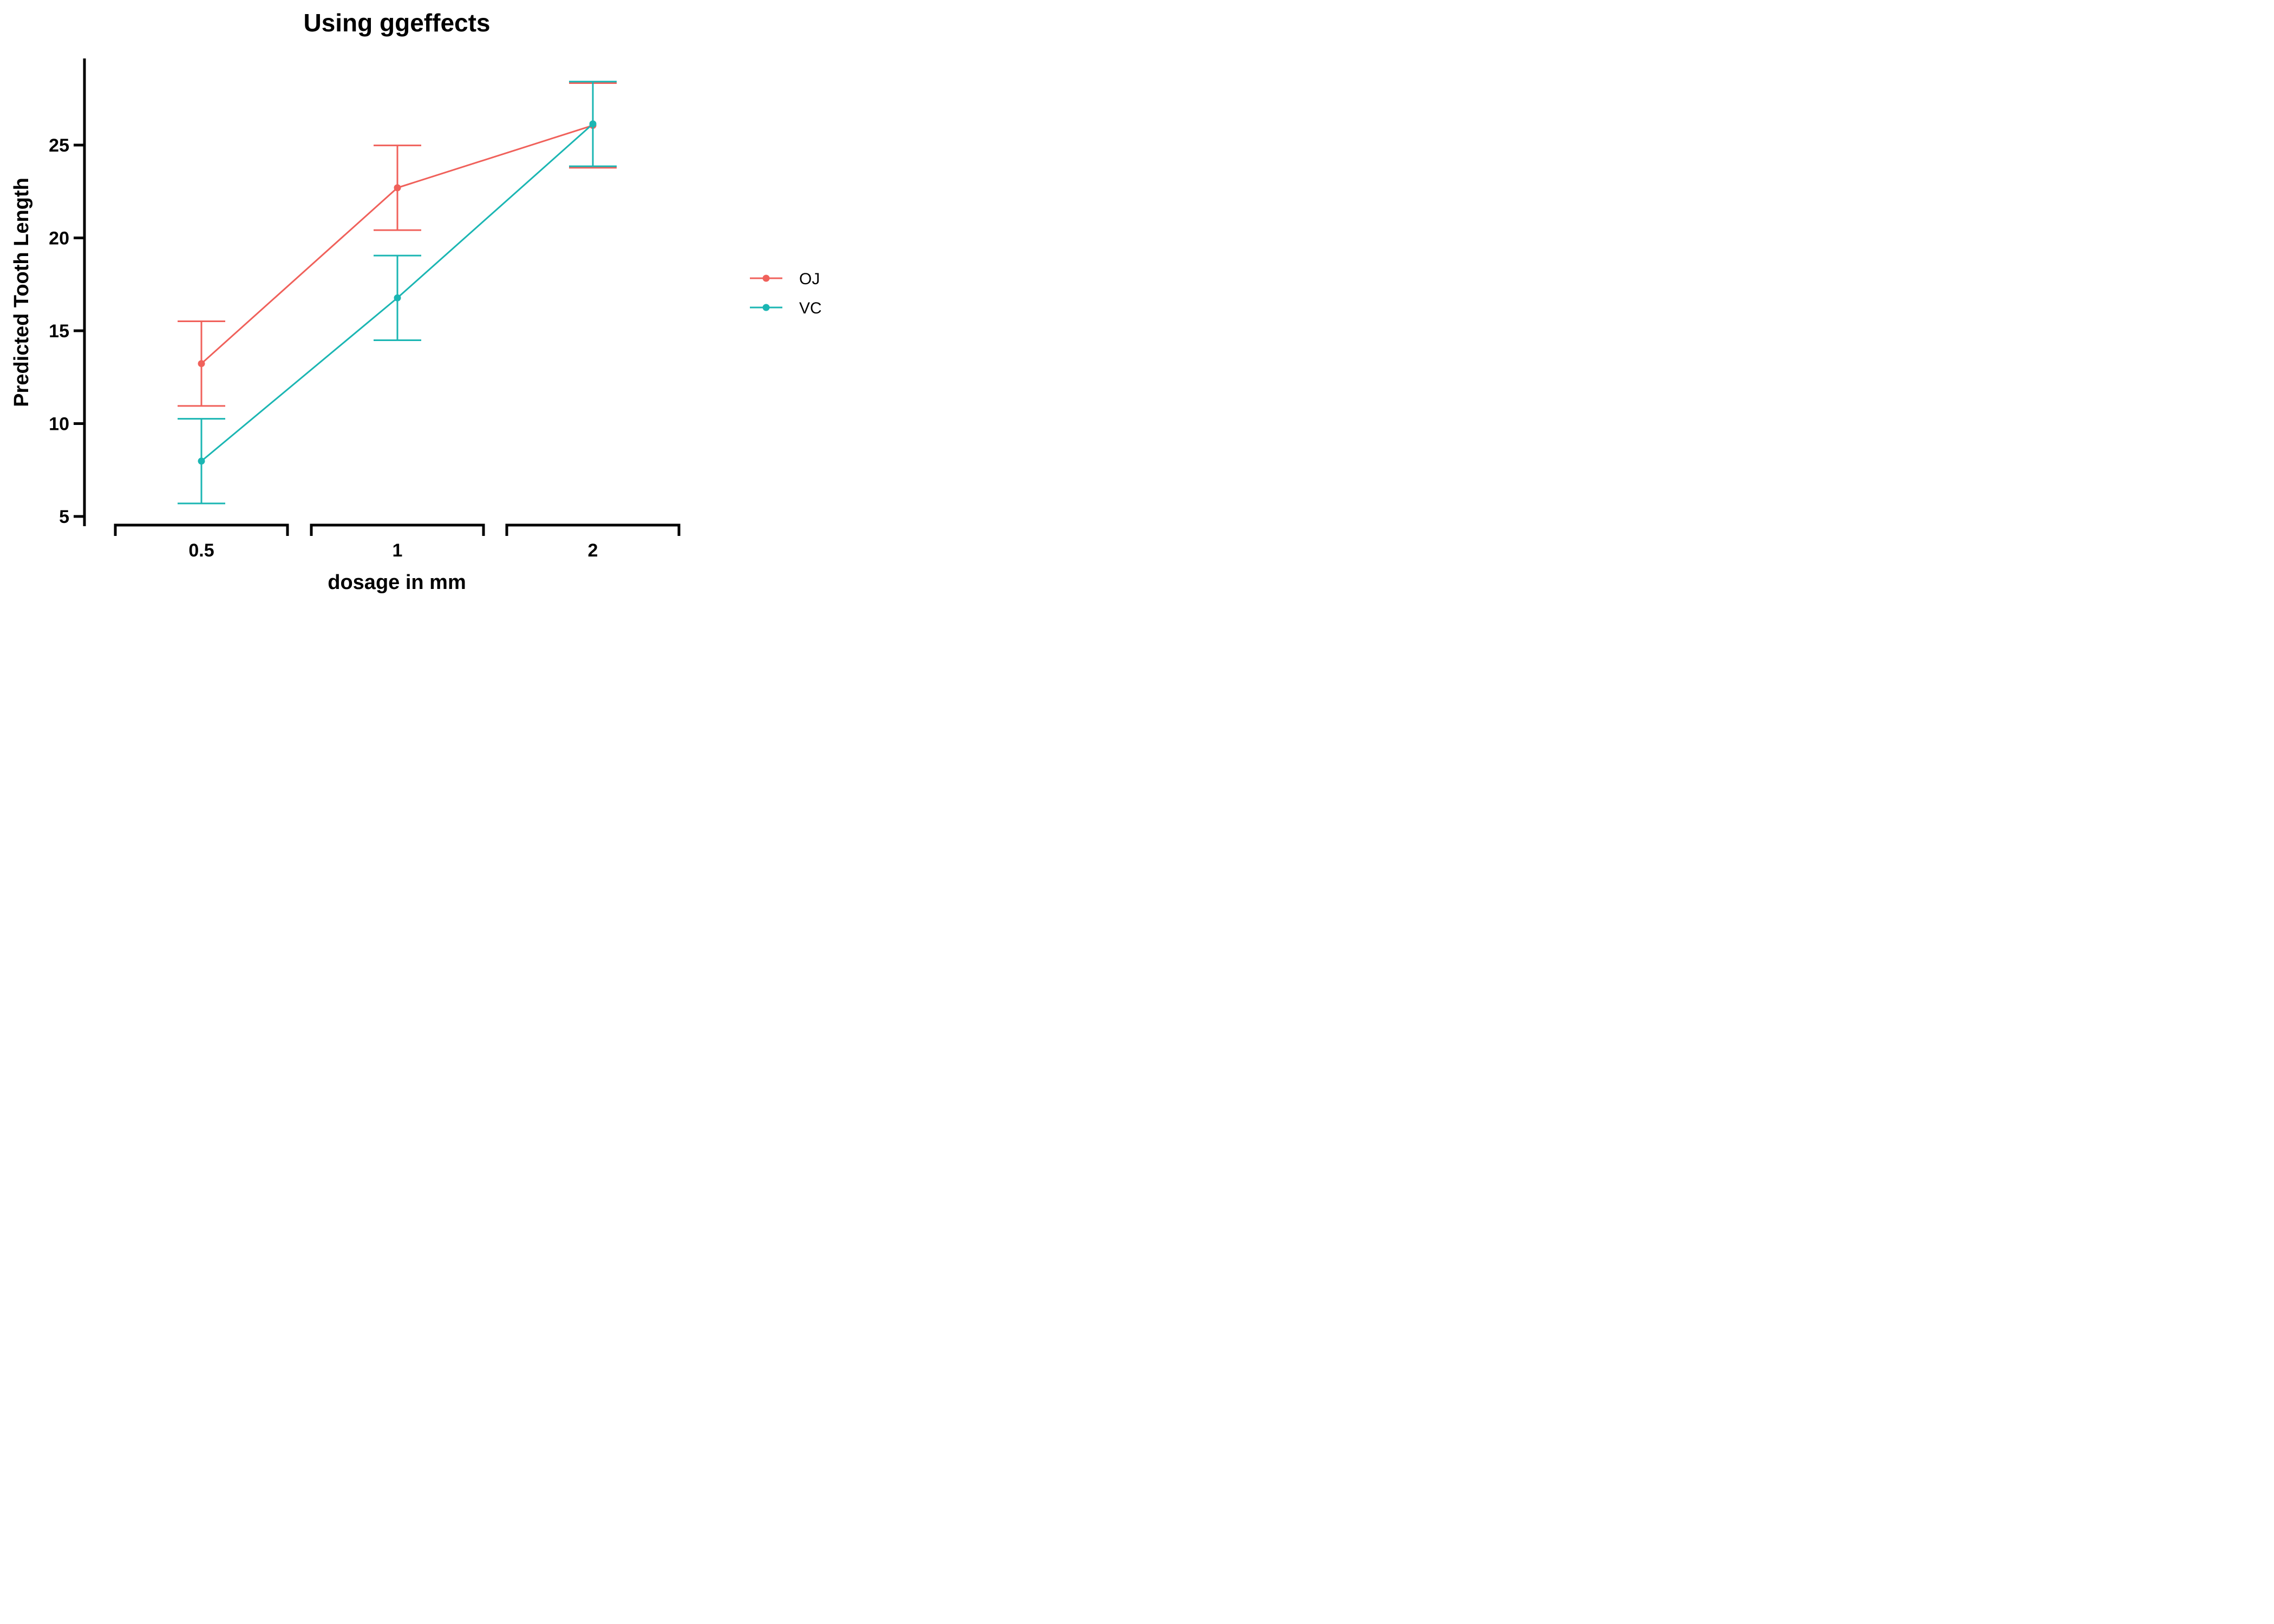 The image size is (2274, 1624). What do you see at coordinates (785, 279) in the screenshot?
I see `legend-item-oj: OJ` at bounding box center [785, 279].